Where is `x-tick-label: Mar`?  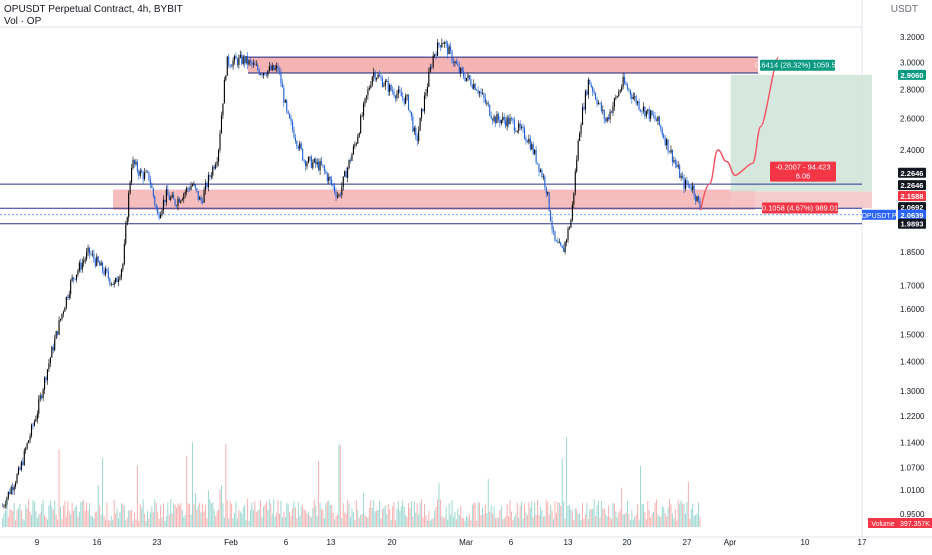
x-tick-label: Mar is located at coordinates (466, 542).